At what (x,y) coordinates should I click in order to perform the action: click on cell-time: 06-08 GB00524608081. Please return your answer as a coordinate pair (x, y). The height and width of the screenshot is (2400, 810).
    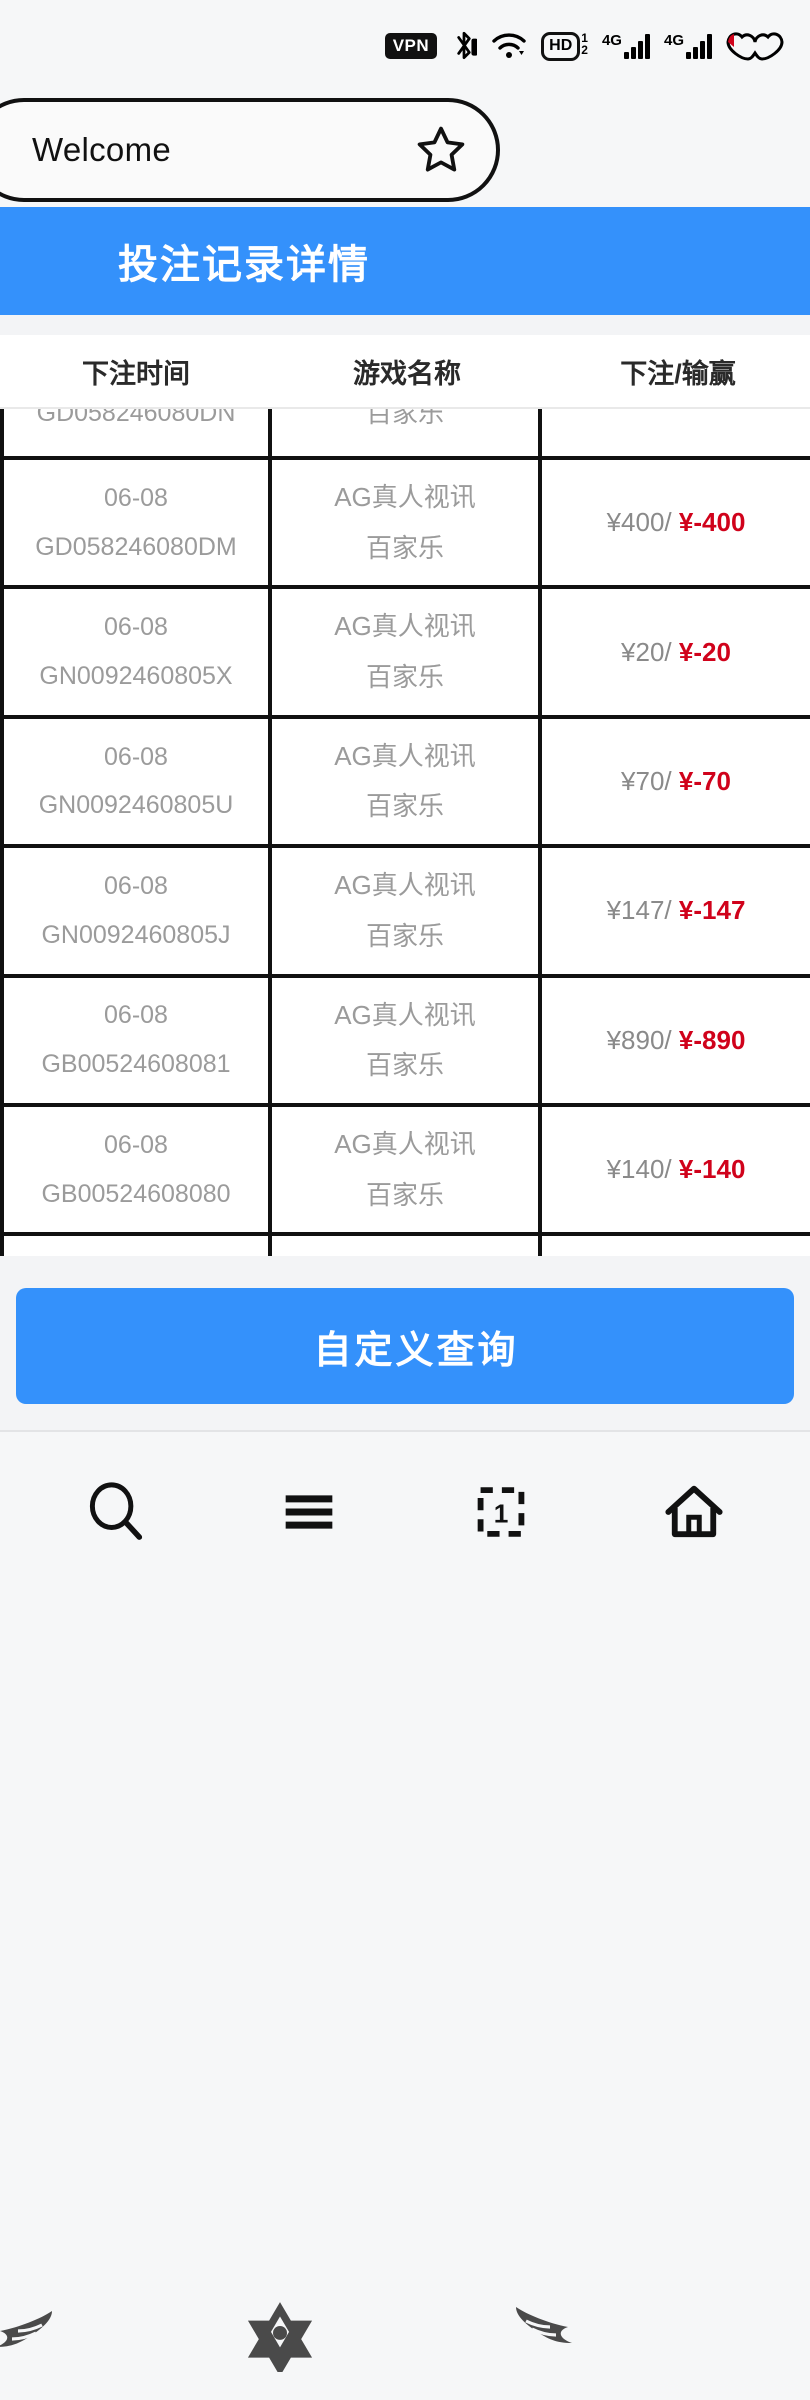
    Looking at the image, I should click on (136, 1040).